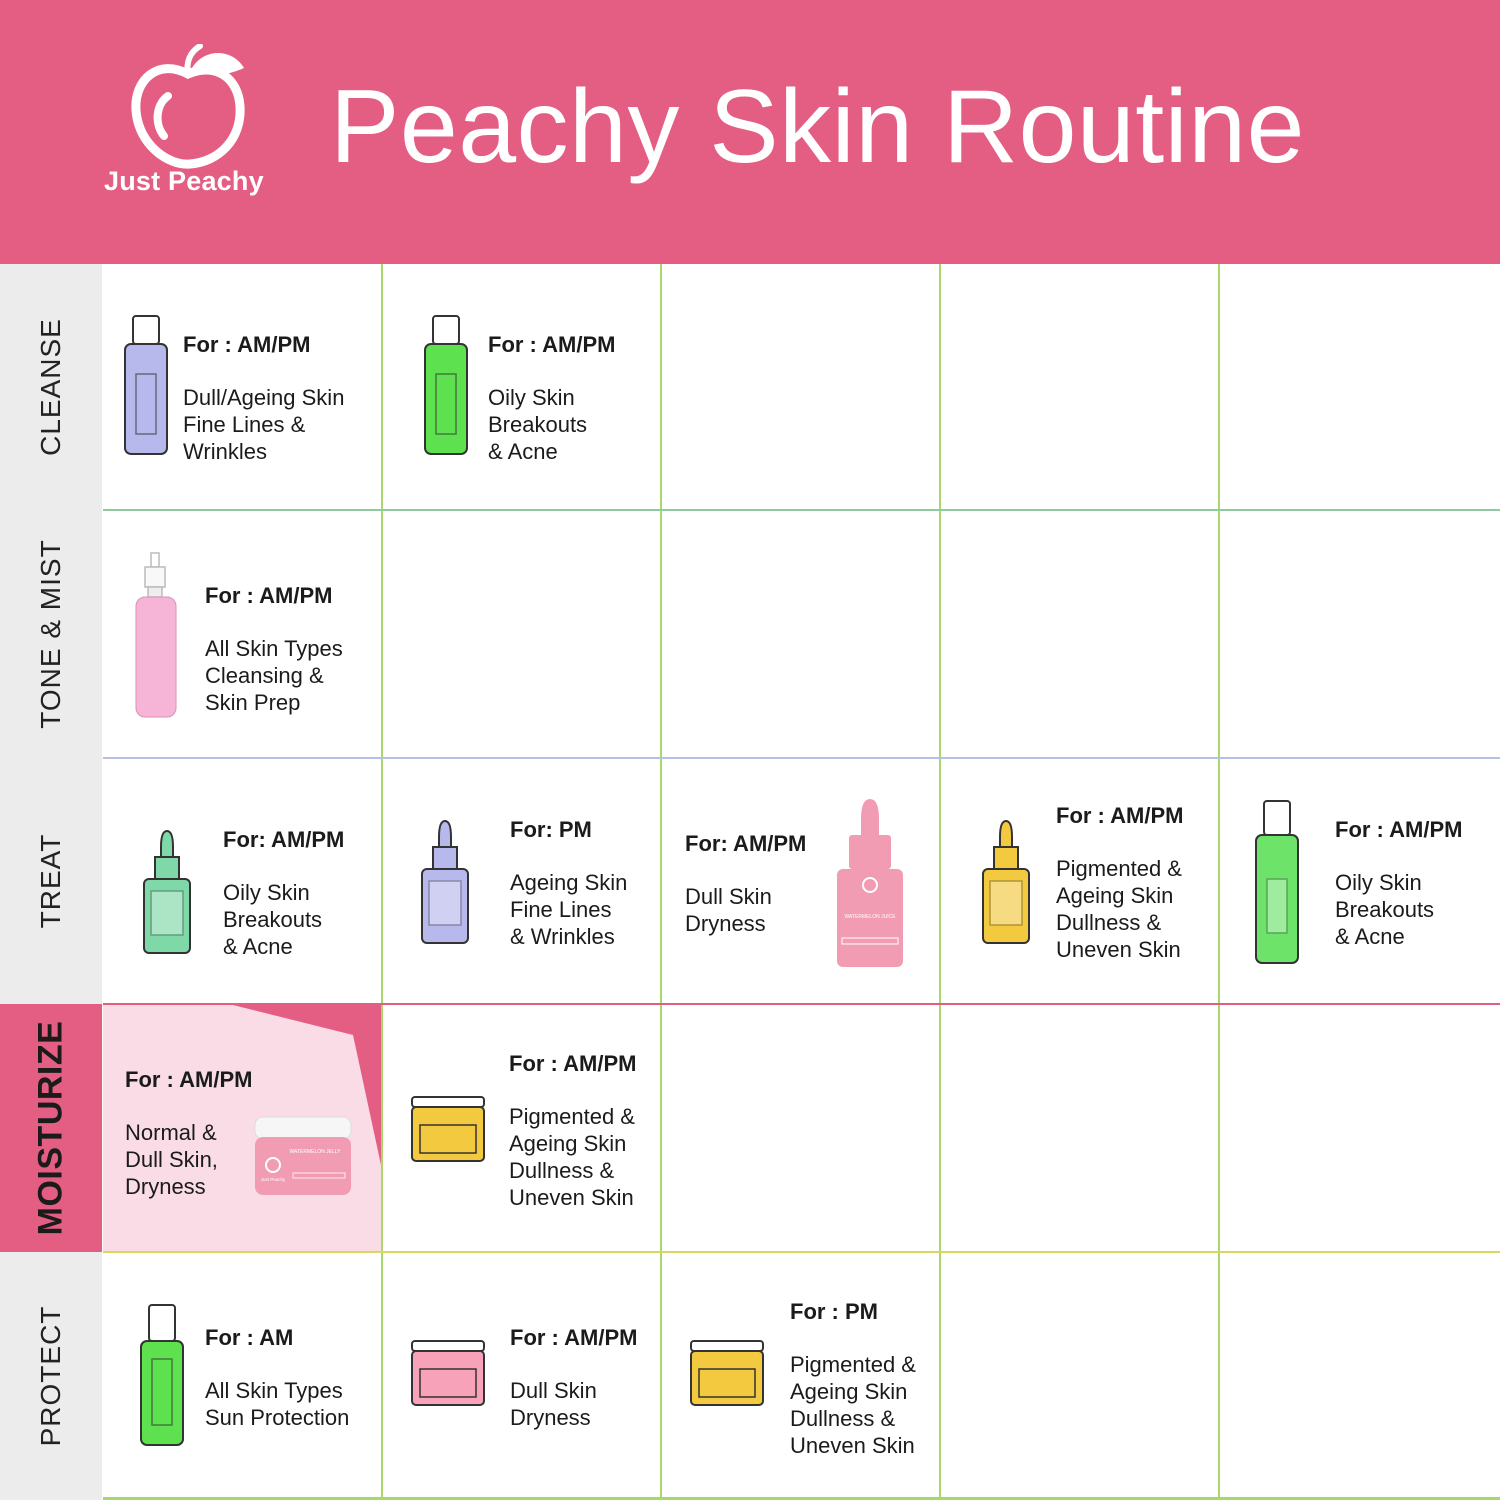  Describe the element at coordinates (51, 1376) in the screenshot. I see `row-label-protect: PROTECT` at that location.